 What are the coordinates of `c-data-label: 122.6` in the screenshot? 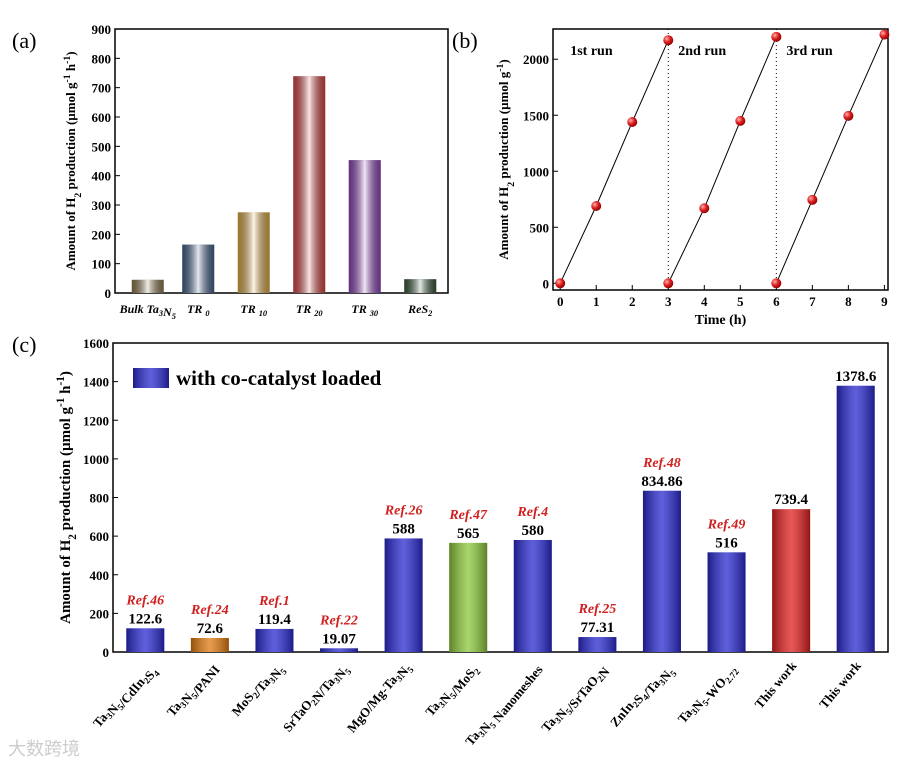 It's located at (145, 619).